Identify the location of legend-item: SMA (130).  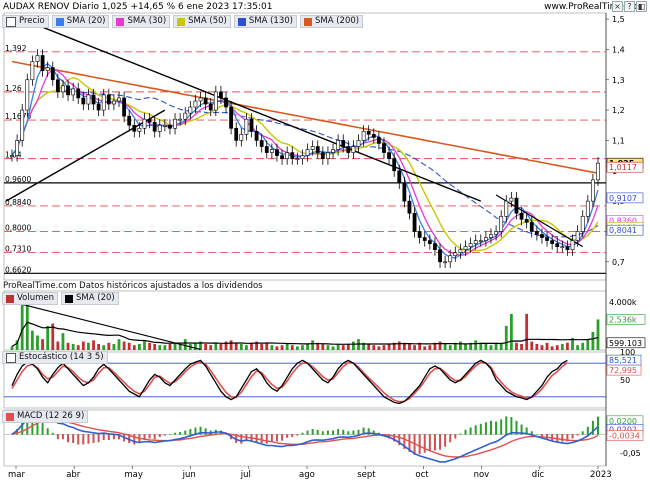
(265, 21).